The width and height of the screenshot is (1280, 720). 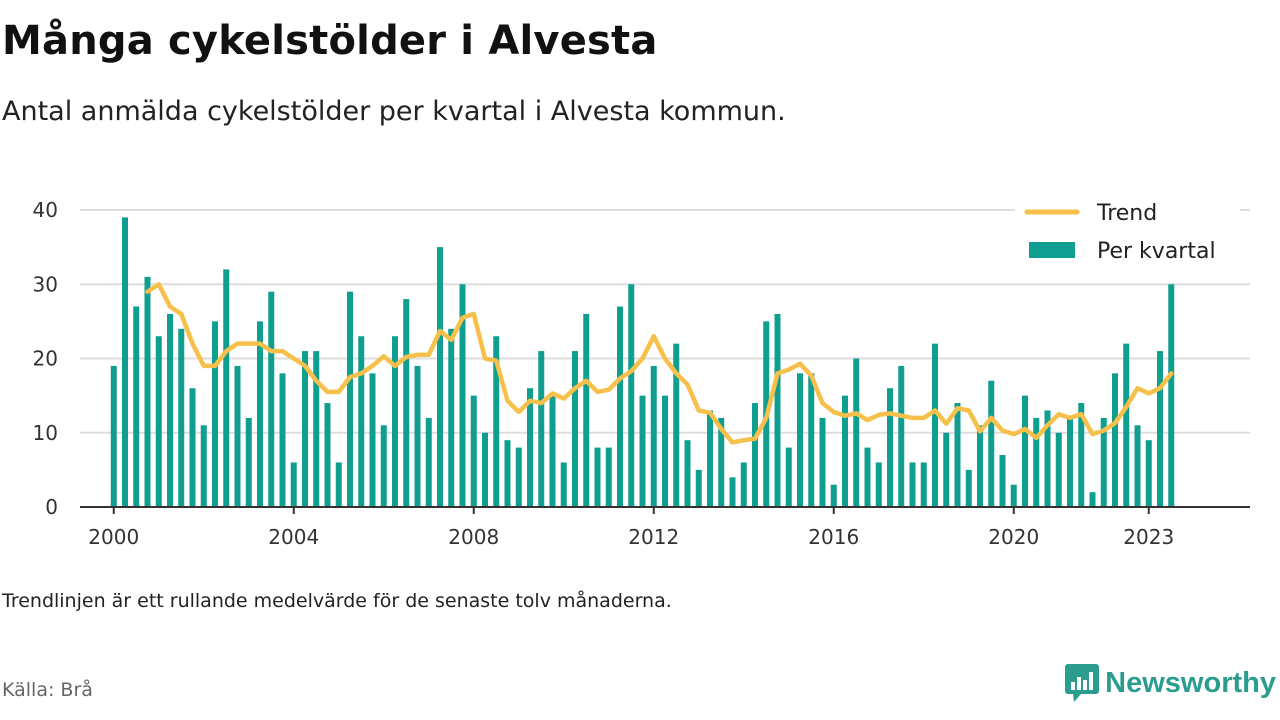 I want to click on legend-trend-label: Trend, so click(x=1126, y=213).